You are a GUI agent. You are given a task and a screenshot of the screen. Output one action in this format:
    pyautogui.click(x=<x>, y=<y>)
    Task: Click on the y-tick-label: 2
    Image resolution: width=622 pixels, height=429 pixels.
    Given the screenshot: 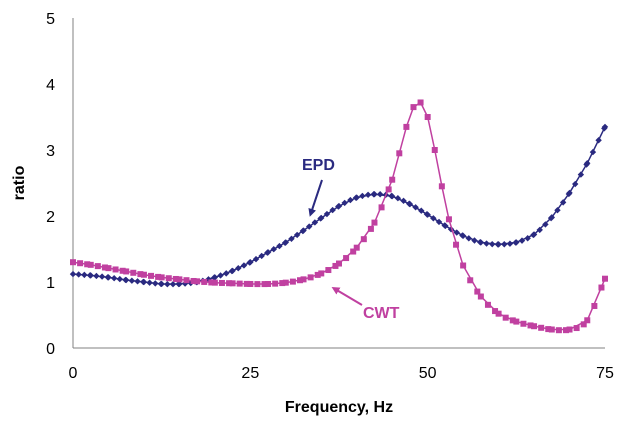 What is the action you would take?
    pyautogui.click(x=50, y=217)
    